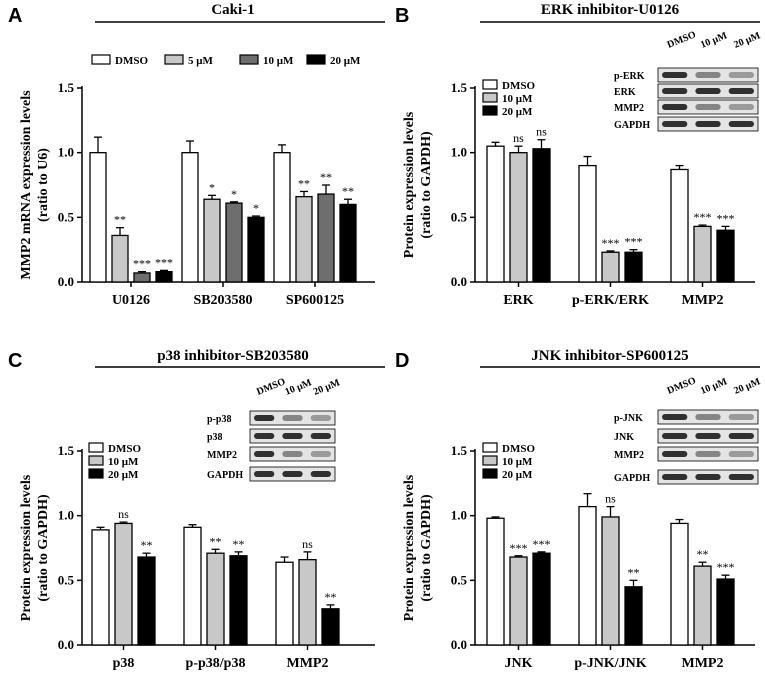 This screenshot has width=765, height=679. I want to click on legend-label: DMSO, so click(131, 61).